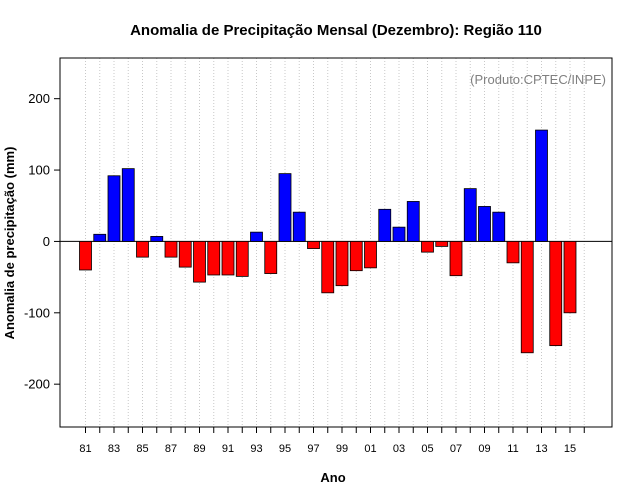 Image resolution: width=640 pixels, height=500 pixels. I want to click on x-tick-label: 93, so click(256, 449).